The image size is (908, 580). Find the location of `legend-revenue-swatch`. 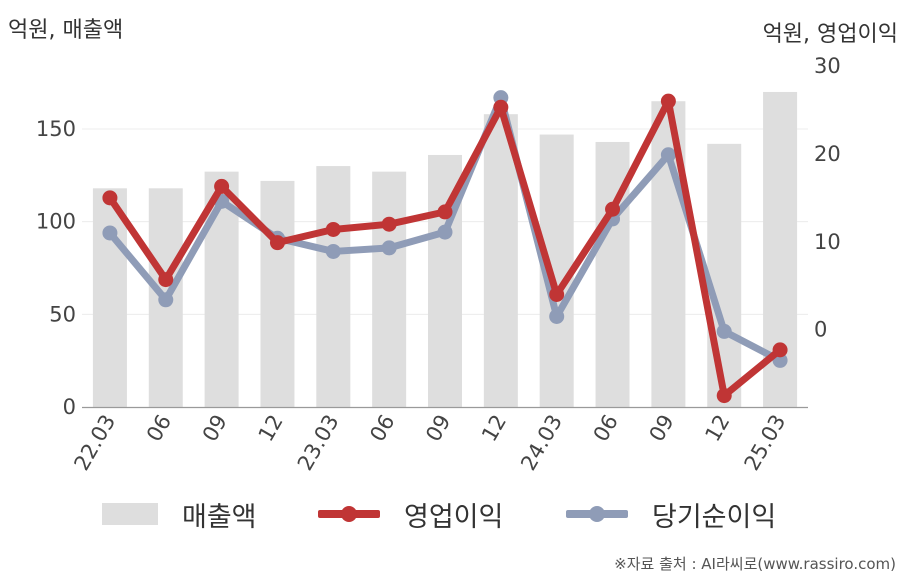

legend-revenue-swatch is located at coordinates (130, 514).